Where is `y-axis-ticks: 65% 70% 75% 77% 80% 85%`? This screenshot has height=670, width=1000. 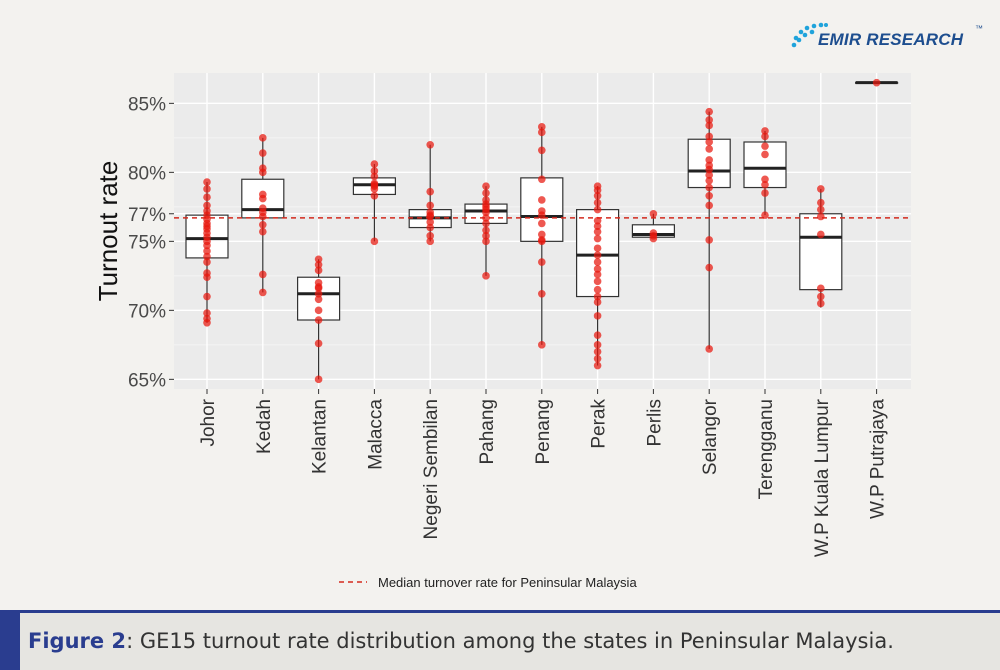 y-axis-ticks: 65% 70% 75% 77% 80% 85% is located at coordinates (151, 242).